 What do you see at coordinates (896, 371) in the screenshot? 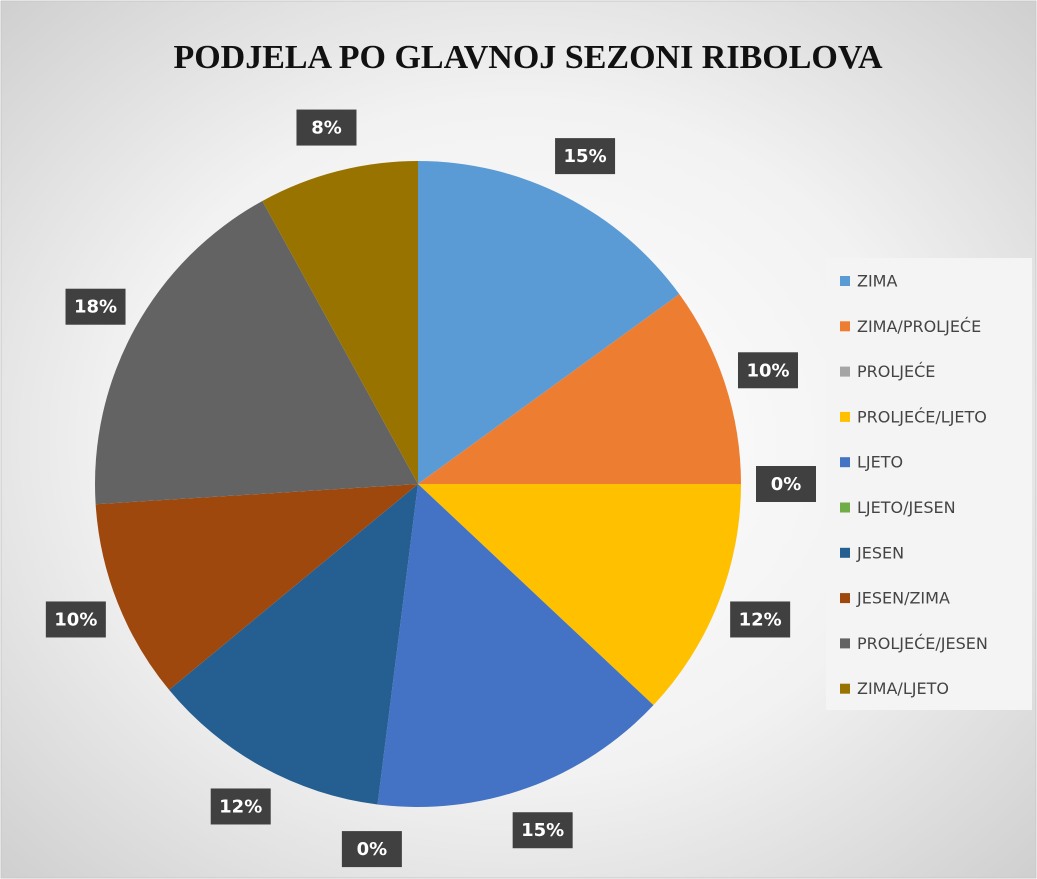
I see `legend-label: PROLJEĆE` at bounding box center [896, 371].